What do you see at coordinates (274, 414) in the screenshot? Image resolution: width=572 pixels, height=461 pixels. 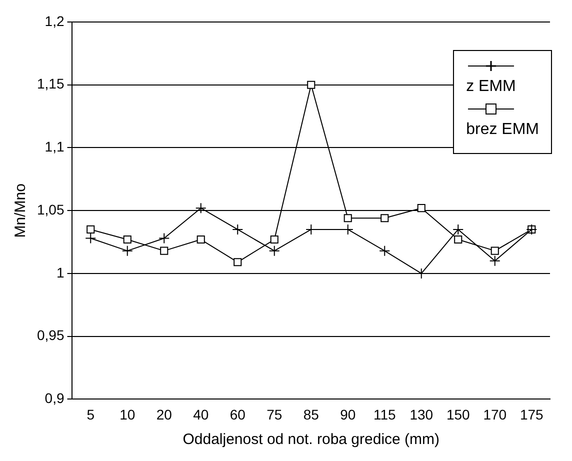 I see `x-tick-label: 75` at bounding box center [274, 414].